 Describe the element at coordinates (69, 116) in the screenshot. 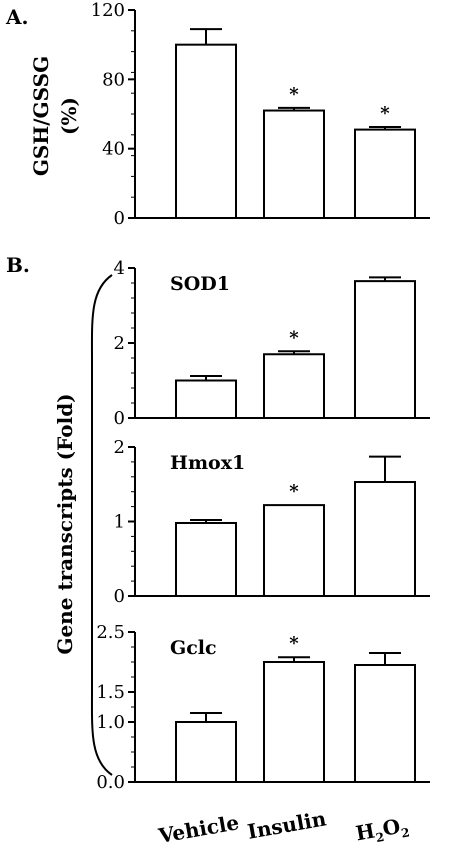

I see `panel-a-ylabel-line2: (%)` at that location.